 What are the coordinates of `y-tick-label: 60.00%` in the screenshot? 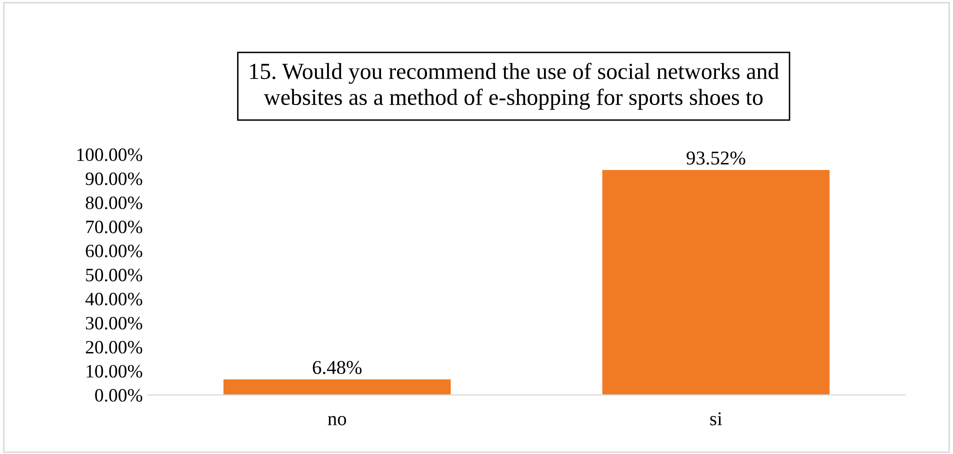 It's located at (114, 251).